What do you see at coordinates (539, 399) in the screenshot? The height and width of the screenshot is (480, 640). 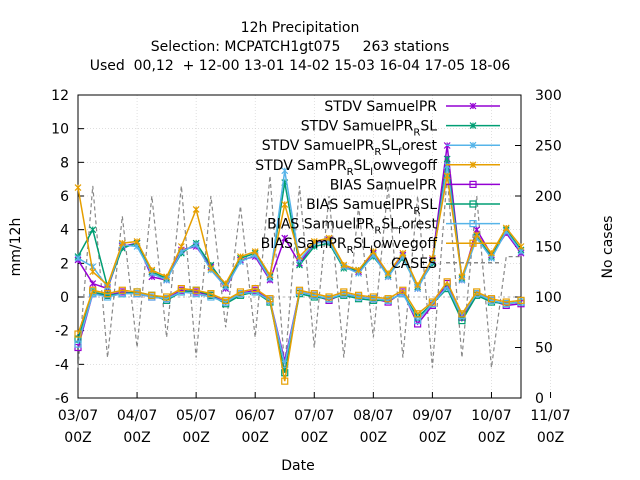 I see `y2-tick-label: 0` at bounding box center [539, 399].